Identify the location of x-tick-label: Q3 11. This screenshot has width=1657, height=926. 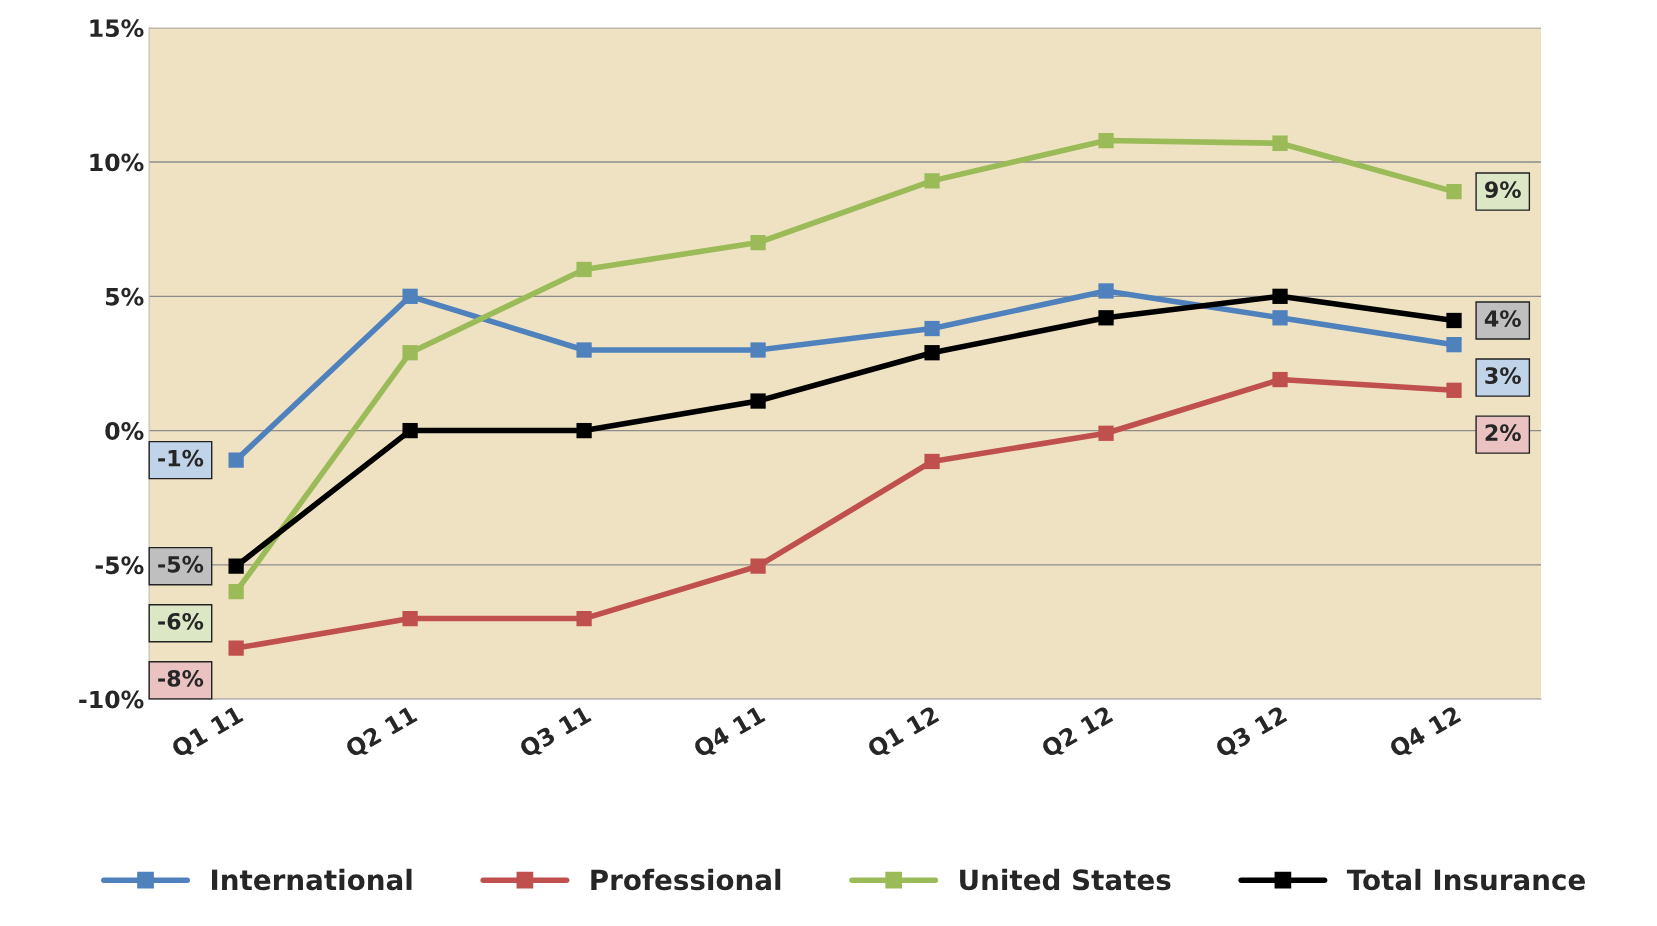
(556, 733).